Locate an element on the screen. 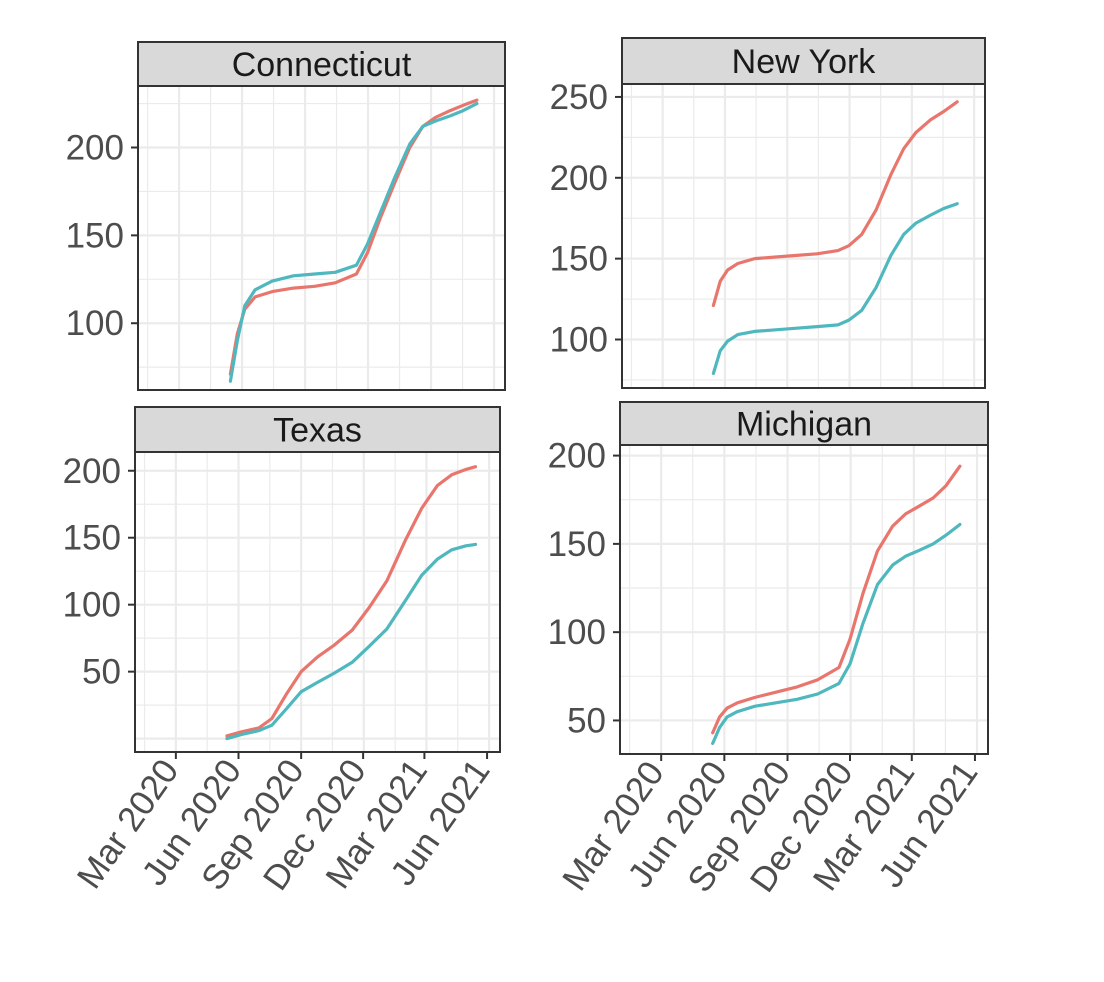  facet-strip-label: Texas is located at coordinates (317, 431).